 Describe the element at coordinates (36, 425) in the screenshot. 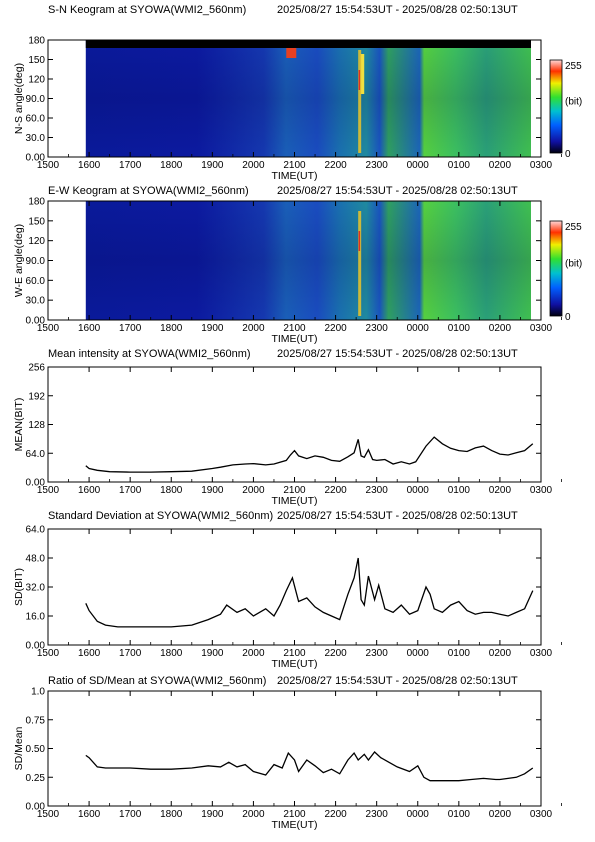

I see `y-tick-label: 128` at that location.